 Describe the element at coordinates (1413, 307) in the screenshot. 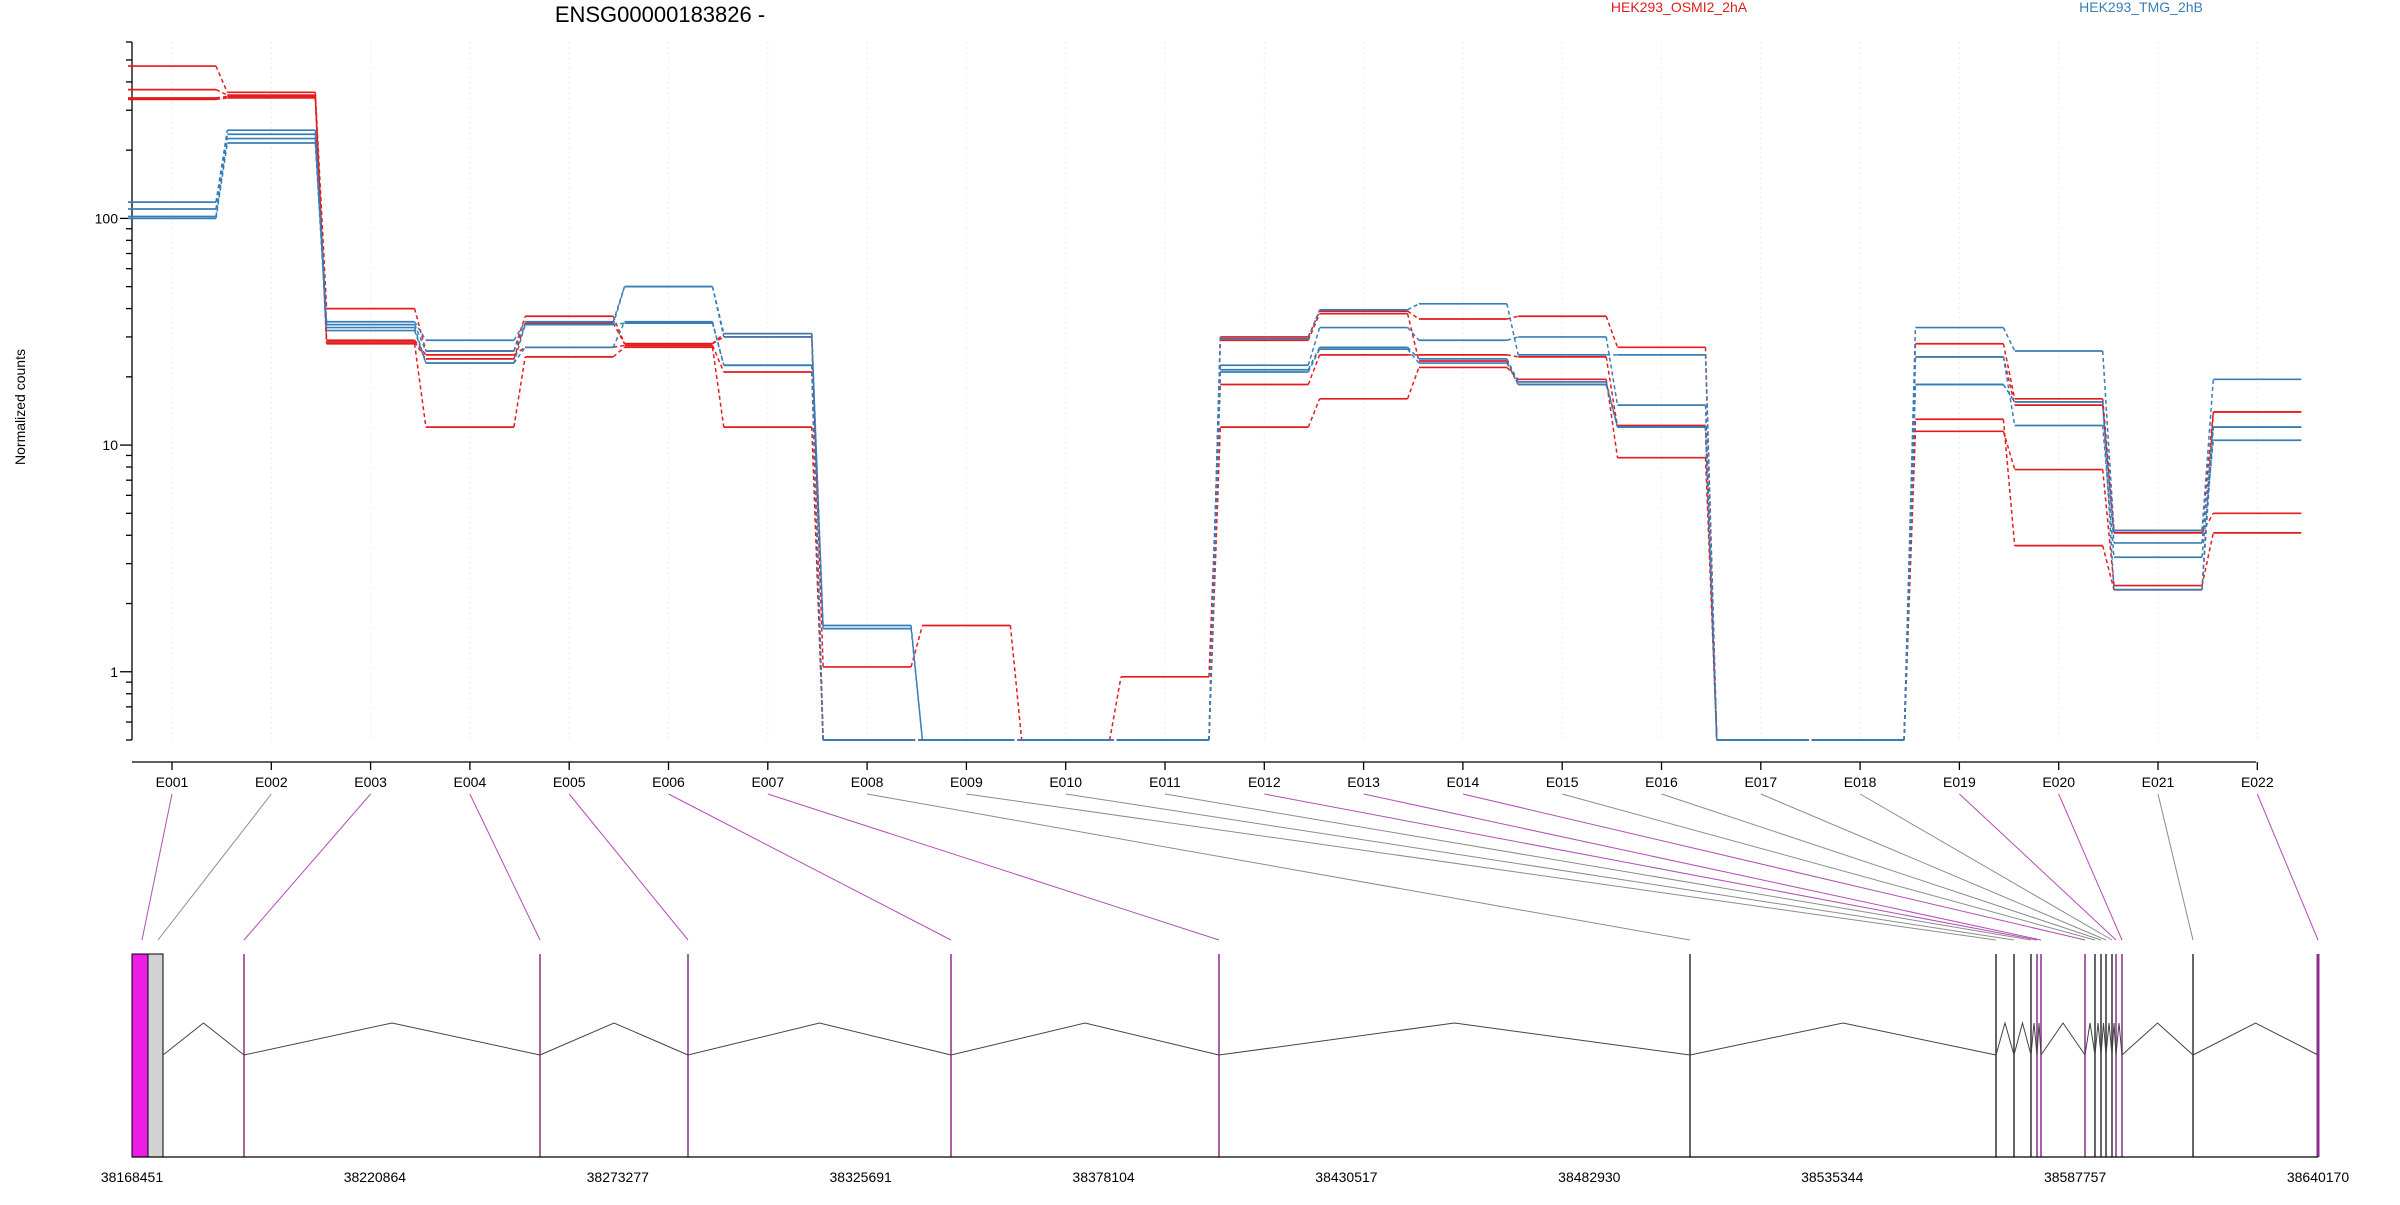

I see `series-4-link-E013` at that location.